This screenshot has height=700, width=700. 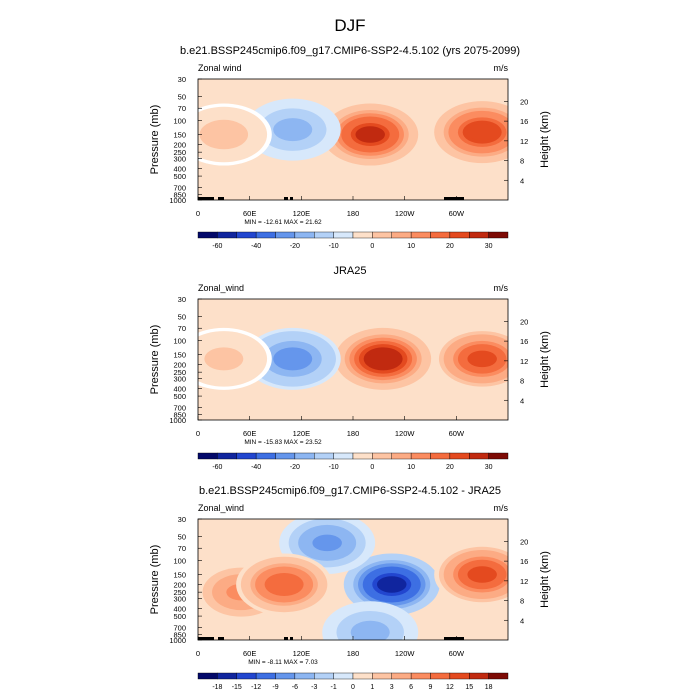 What do you see at coordinates (469, 687) in the screenshot?
I see `colorbar-label: 15` at bounding box center [469, 687].